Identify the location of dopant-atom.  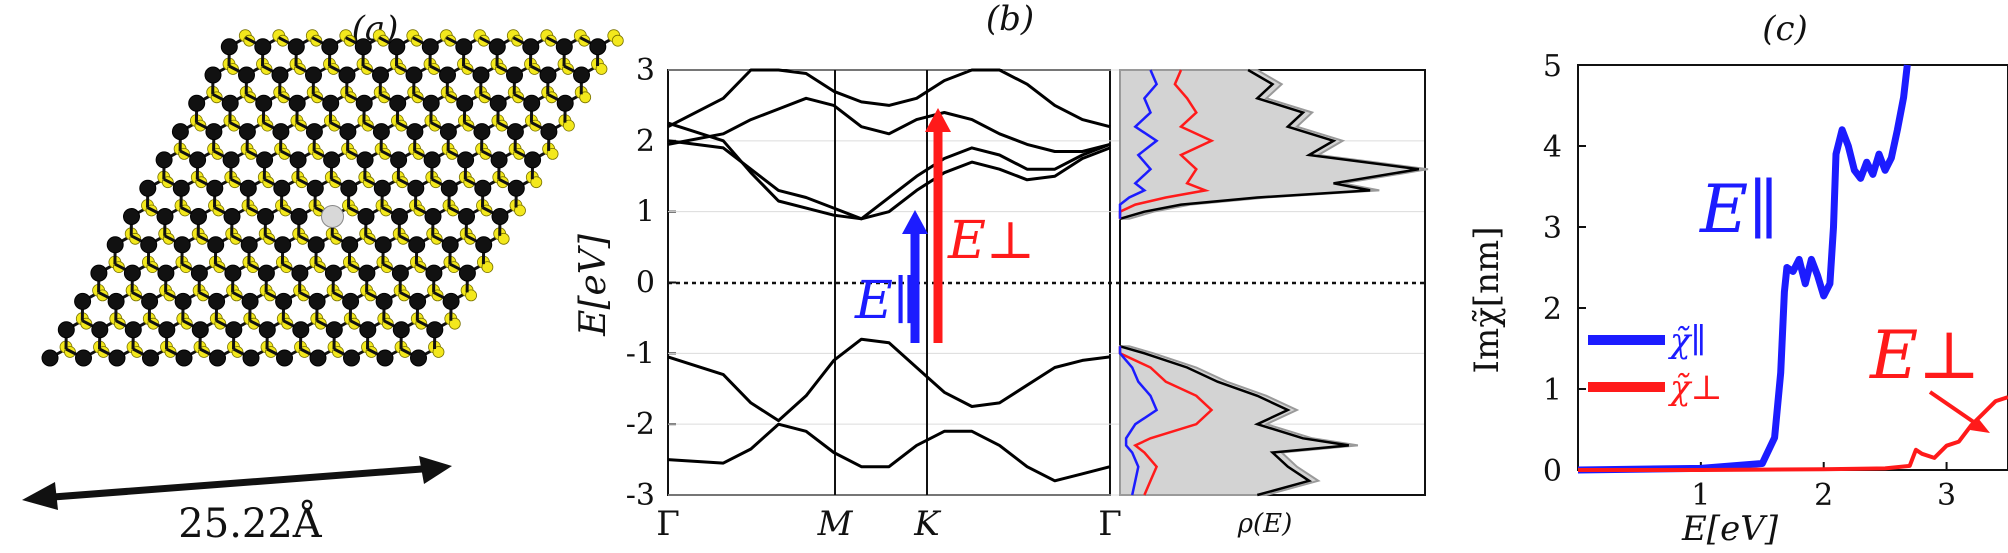
(332, 216).